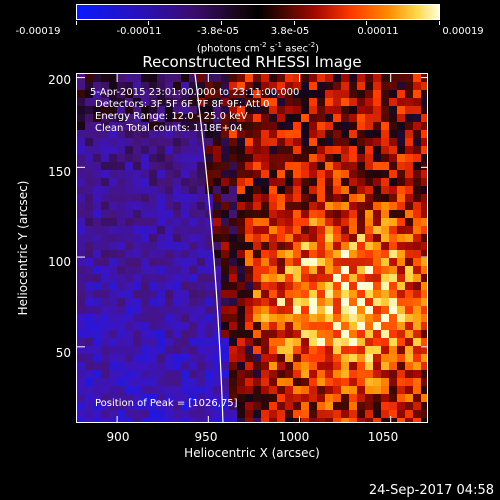 The width and height of the screenshot is (500, 500). What do you see at coordinates (258, 12) in the screenshot?
I see `colorbar` at bounding box center [258, 12].